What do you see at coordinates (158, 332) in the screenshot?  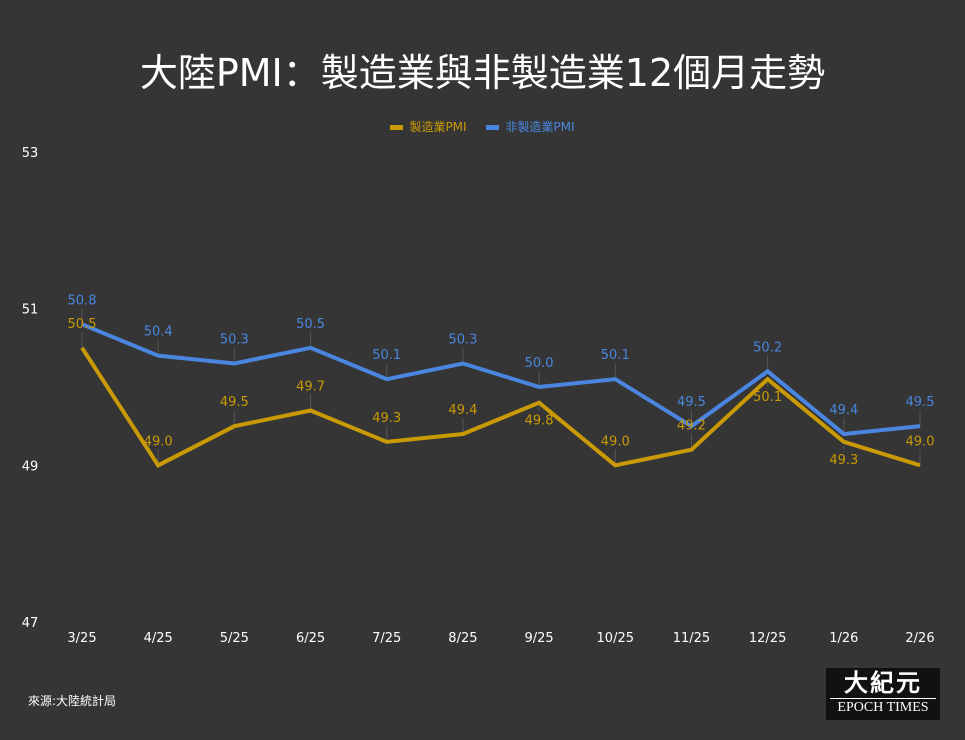 I see `data-label: 50.4` at bounding box center [158, 332].